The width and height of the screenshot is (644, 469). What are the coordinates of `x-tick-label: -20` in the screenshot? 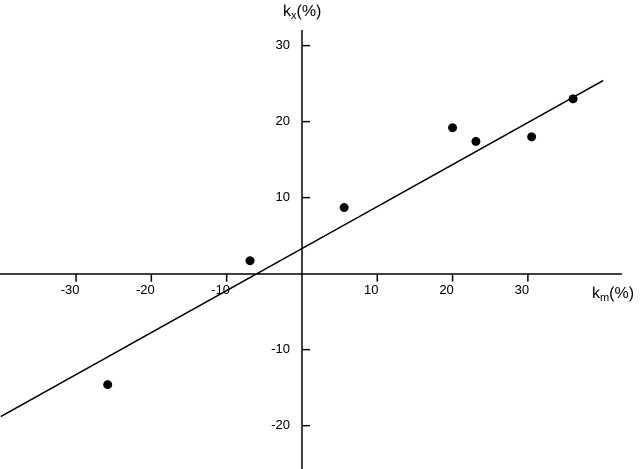 It's located at (145, 289).